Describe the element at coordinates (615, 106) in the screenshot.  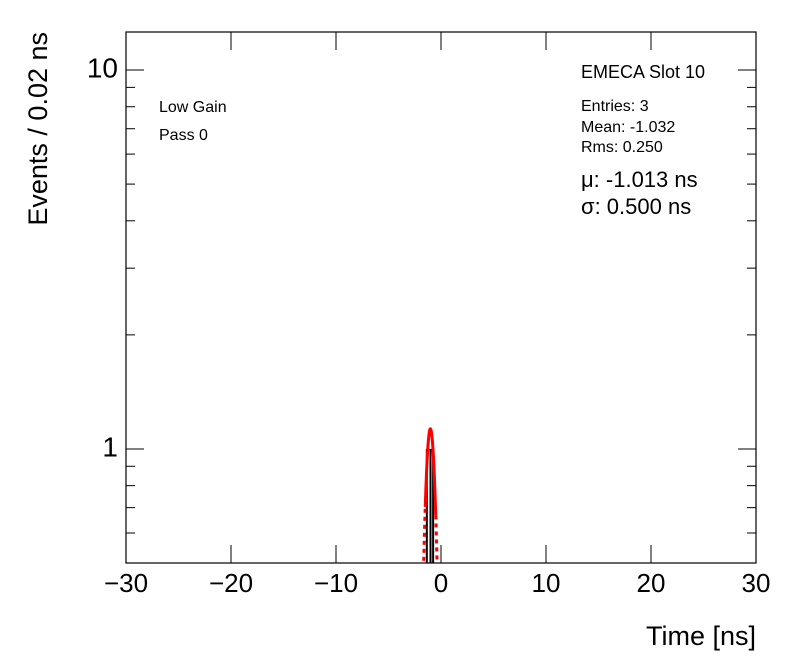
I see `stat-label: Entries: 3` at that location.